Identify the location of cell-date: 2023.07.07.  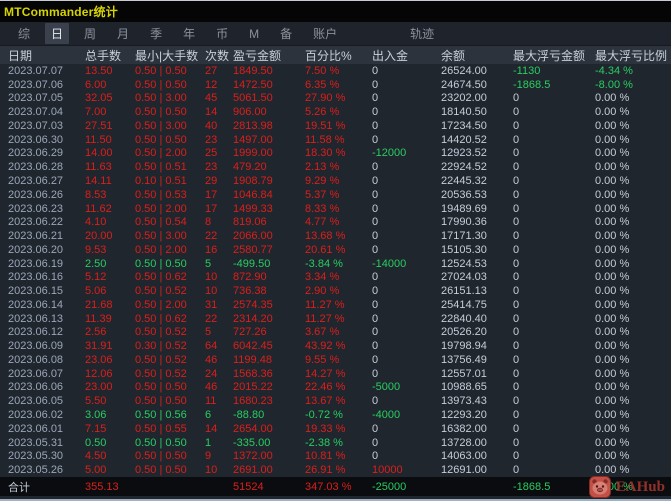
(36, 70).